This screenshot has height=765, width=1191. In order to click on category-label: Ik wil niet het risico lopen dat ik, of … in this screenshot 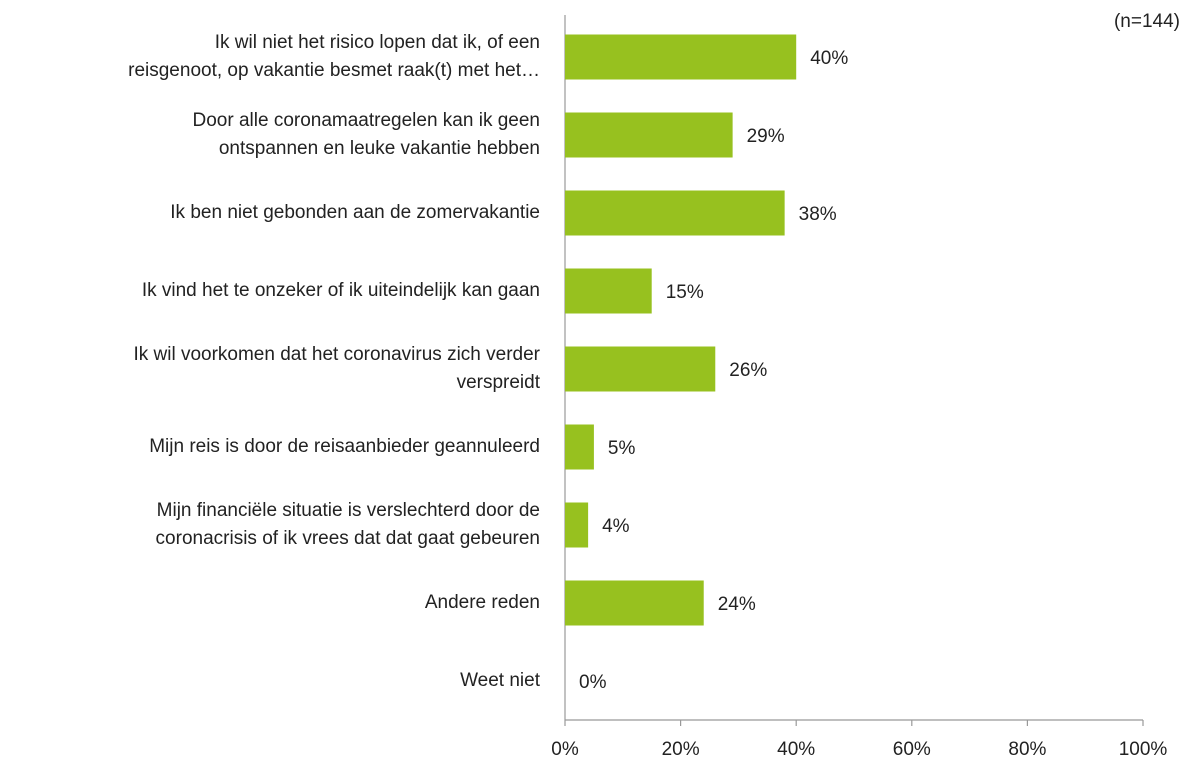, I will do `click(334, 56)`.